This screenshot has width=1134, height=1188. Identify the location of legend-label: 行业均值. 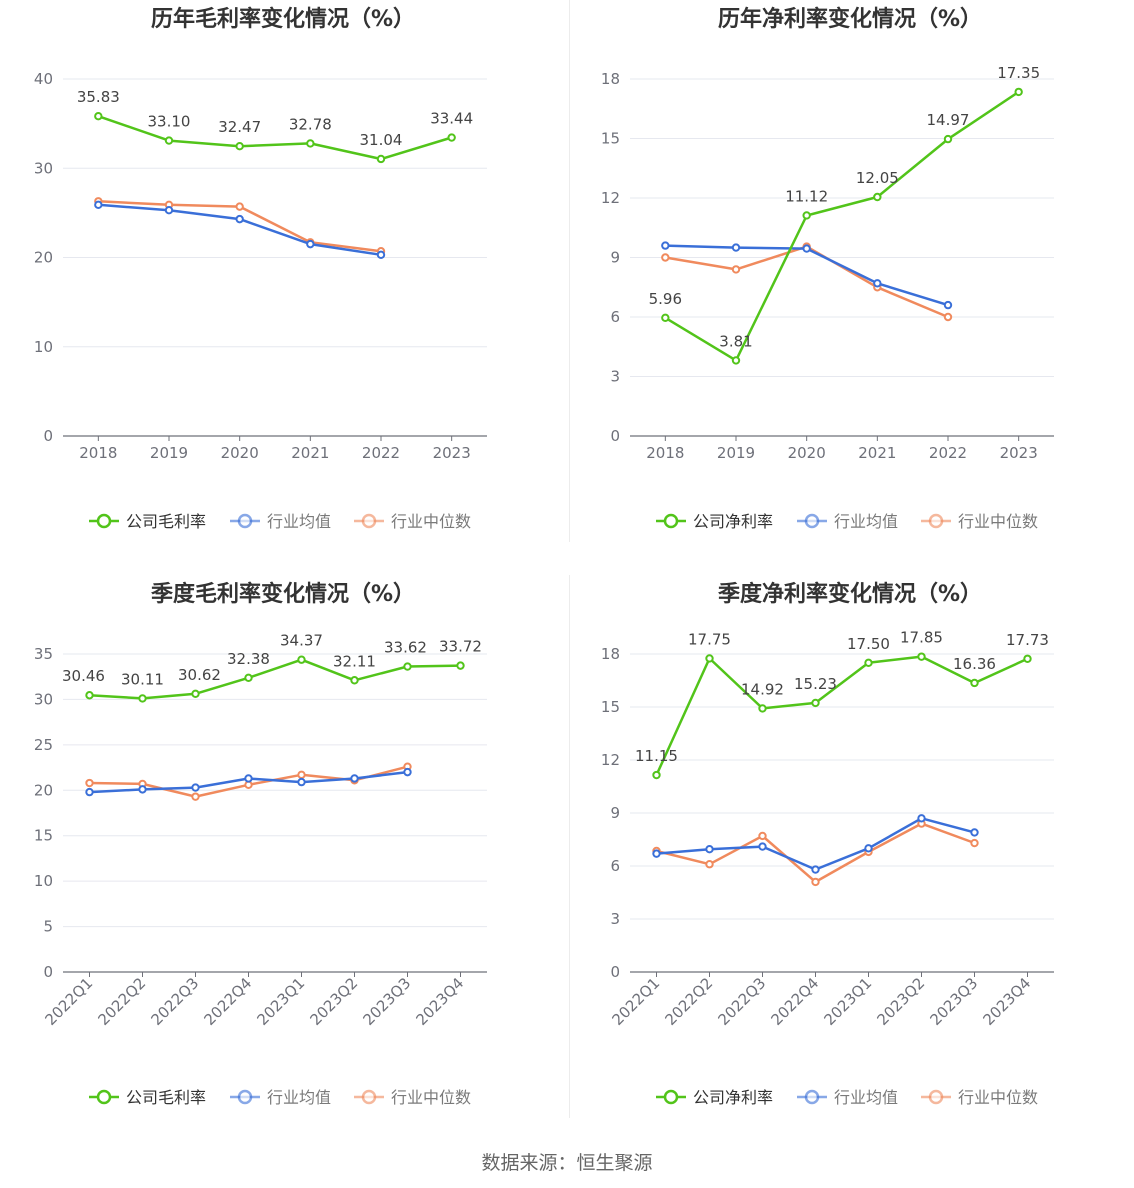
(866, 1097).